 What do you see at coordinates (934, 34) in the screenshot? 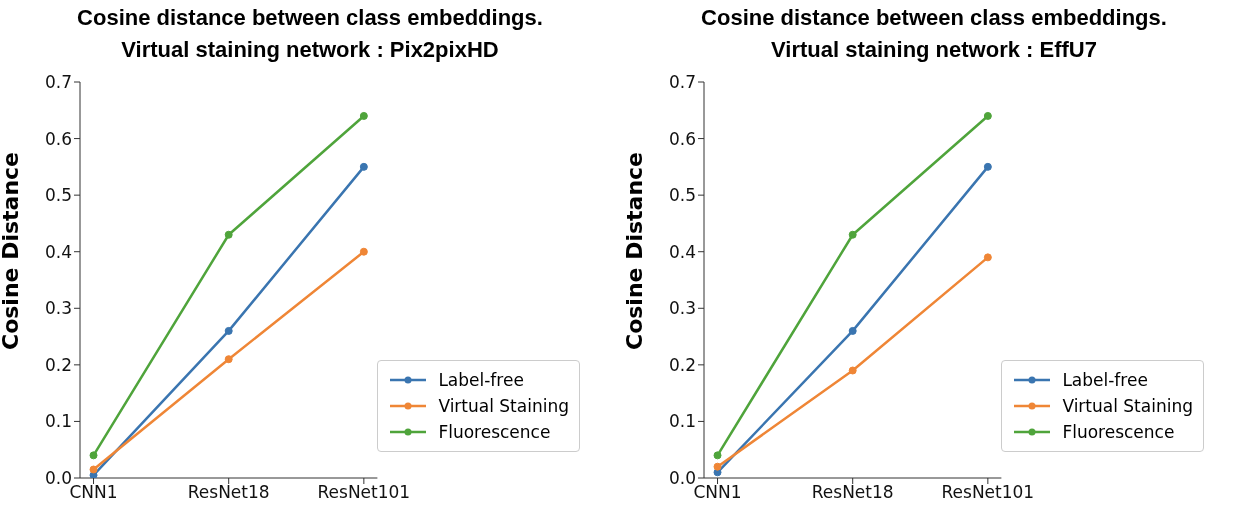
I see `chart-title: Cosine distance between class embeddings. Virtual staining network : EffU7` at bounding box center [934, 34].